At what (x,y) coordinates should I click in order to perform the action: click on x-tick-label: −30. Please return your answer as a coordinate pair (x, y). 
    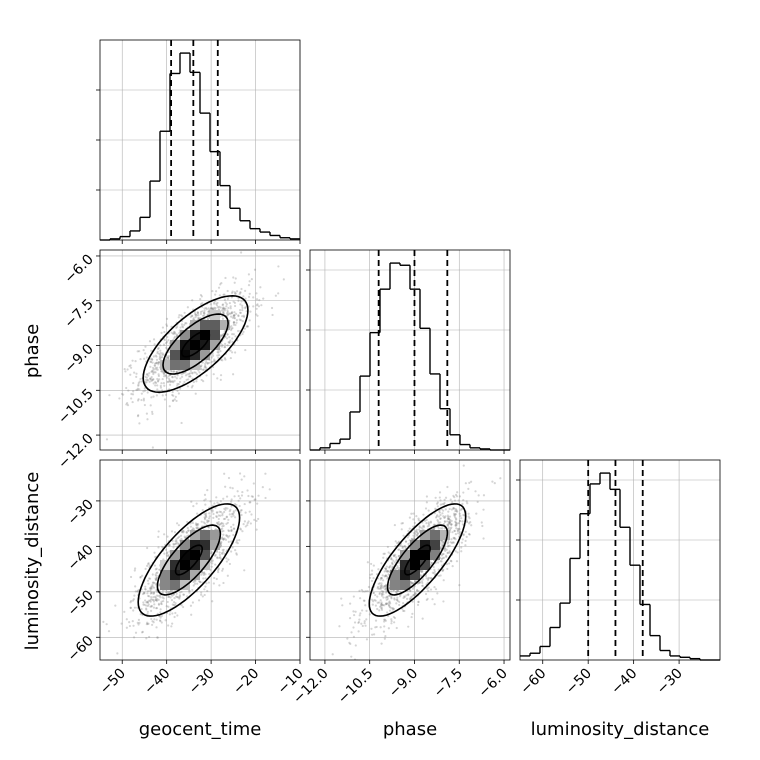
    Looking at the image, I should click on (670, 682).